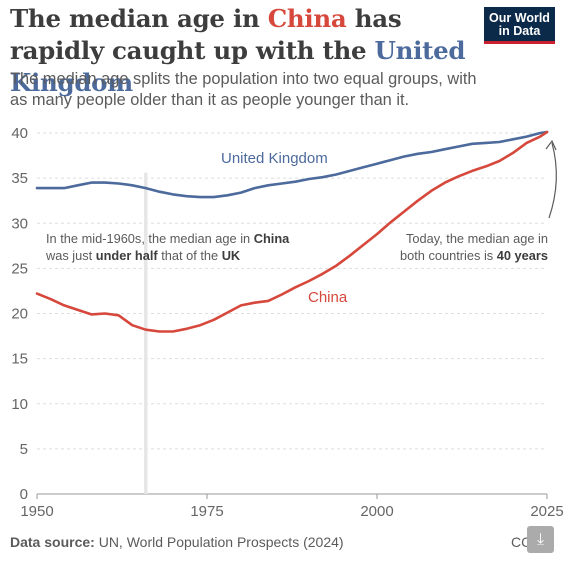  What do you see at coordinates (206, 511) in the screenshot?
I see `x-tick-1975: 1975` at bounding box center [206, 511].